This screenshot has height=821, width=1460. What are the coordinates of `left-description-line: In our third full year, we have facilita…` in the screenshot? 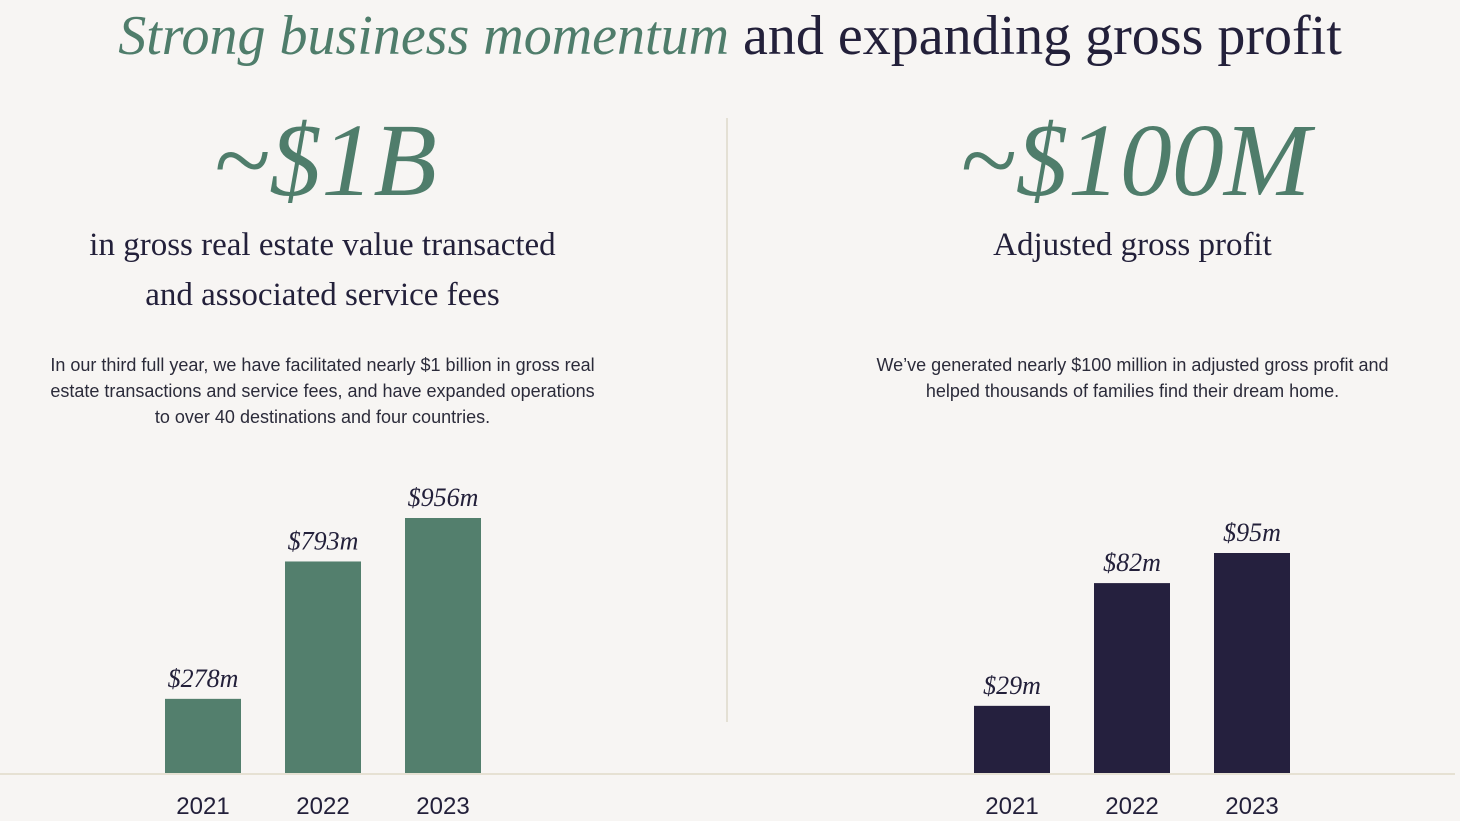 It's located at (322, 365).